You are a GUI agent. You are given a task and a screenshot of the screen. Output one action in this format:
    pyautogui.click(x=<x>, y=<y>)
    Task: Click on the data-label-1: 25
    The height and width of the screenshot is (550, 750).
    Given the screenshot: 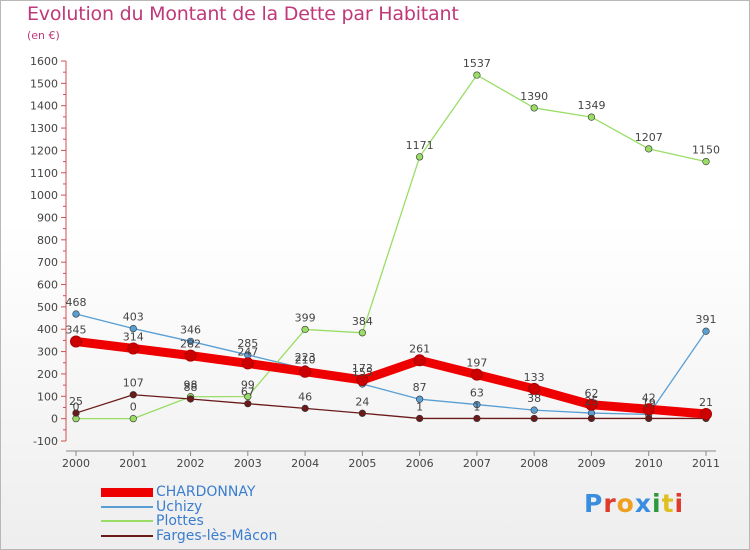 What is the action you would take?
    pyautogui.click(x=591, y=401)
    